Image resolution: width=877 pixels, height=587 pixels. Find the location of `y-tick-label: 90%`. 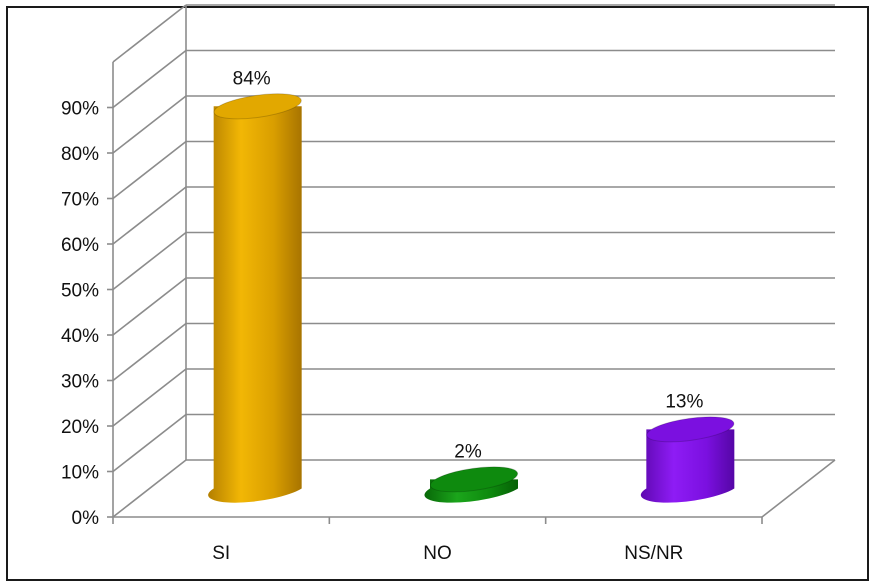

y-tick-label: 90% is located at coordinates (80, 109).